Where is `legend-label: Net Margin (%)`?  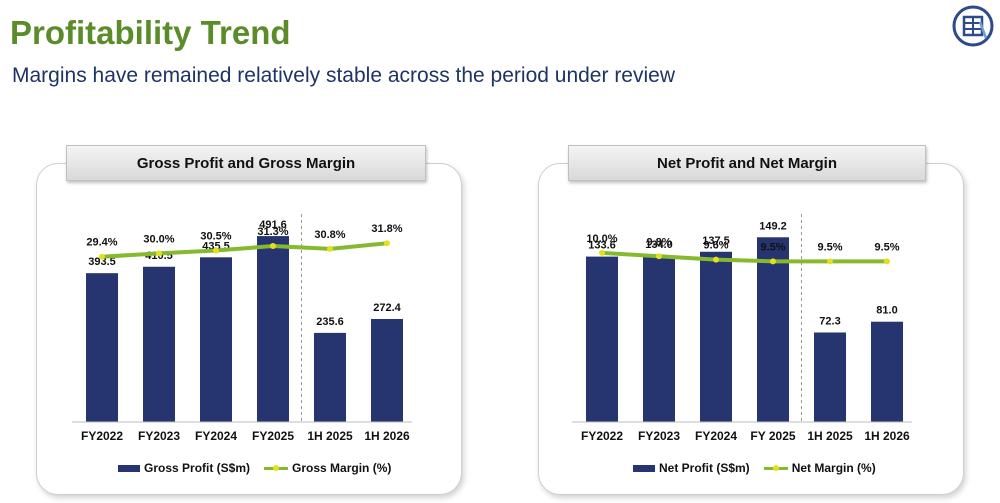
legend-label: Net Margin (%) is located at coordinates (833, 468).